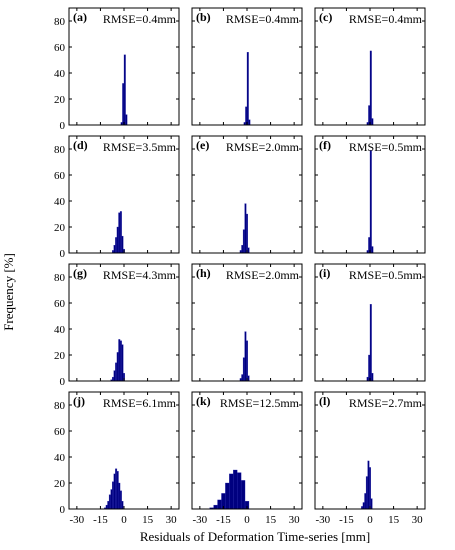 The height and width of the screenshot is (550, 455). What do you see at coordinates (247, 66) in the screenshot?
I see `panel-b: (b) RMSE=0.4mm` at bounding box center [247, 66].